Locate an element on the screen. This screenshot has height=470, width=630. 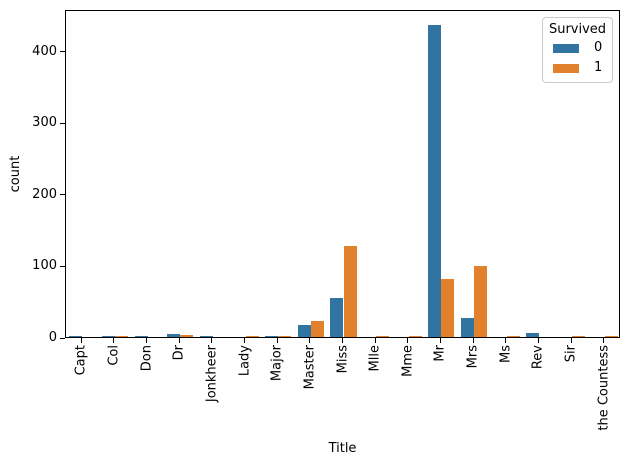
y-tick-label: 300 is located at coordinates (44, 123).